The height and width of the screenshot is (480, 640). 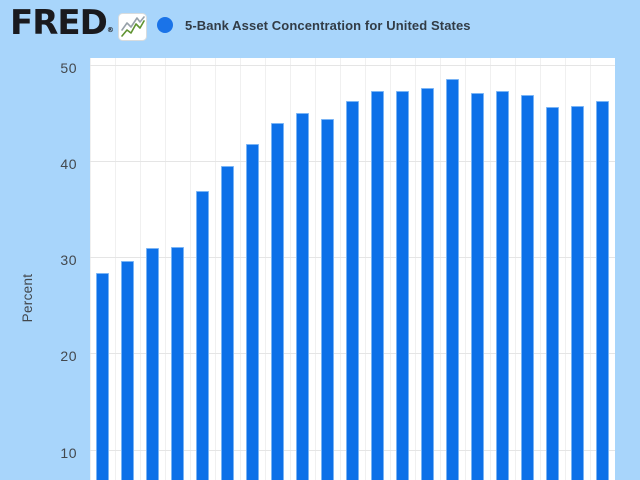 I want to click on y-axis-tick-label: 10, so click(x=68, y=453).